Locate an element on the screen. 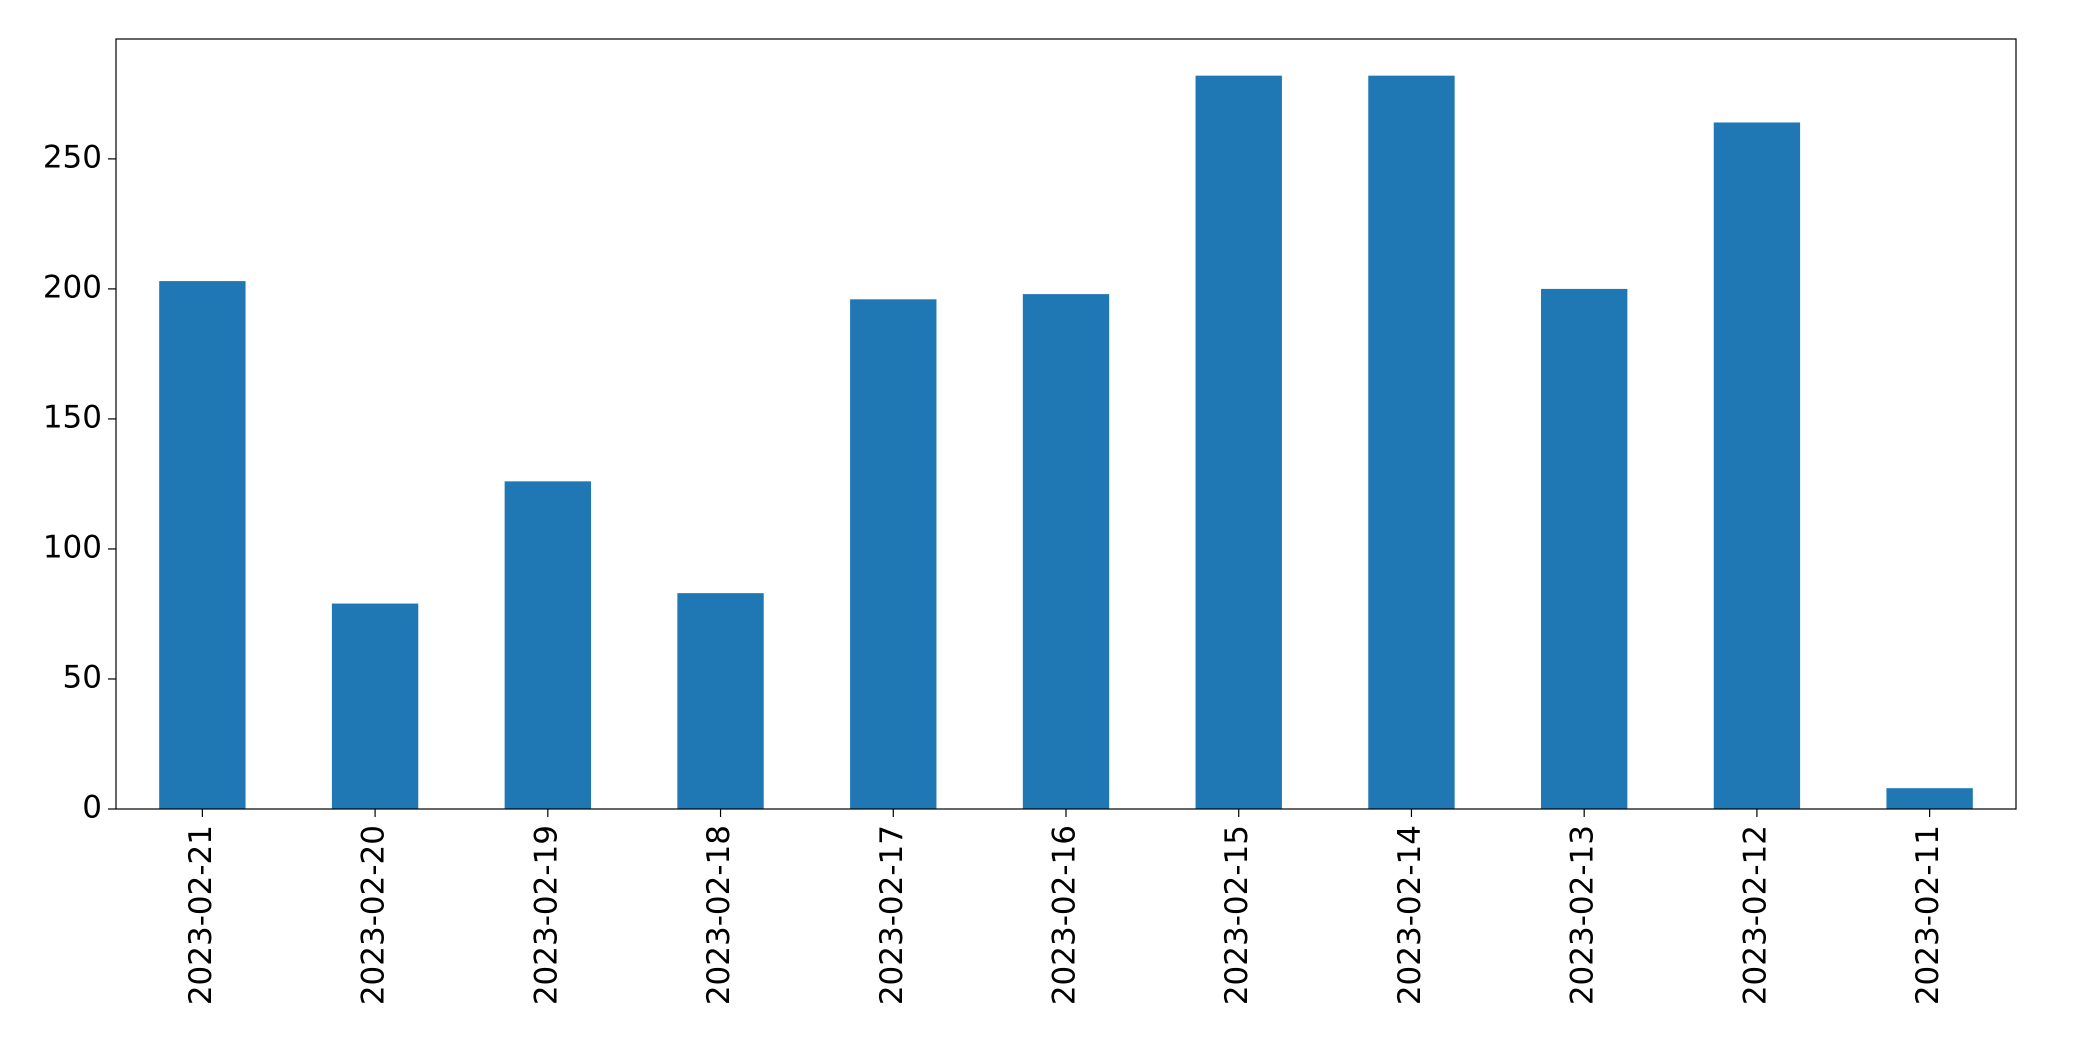 The width and height of the screenshot is (2093, 1061). x-tick-label: 2023-02-21 is located at coordinates (201, 915).